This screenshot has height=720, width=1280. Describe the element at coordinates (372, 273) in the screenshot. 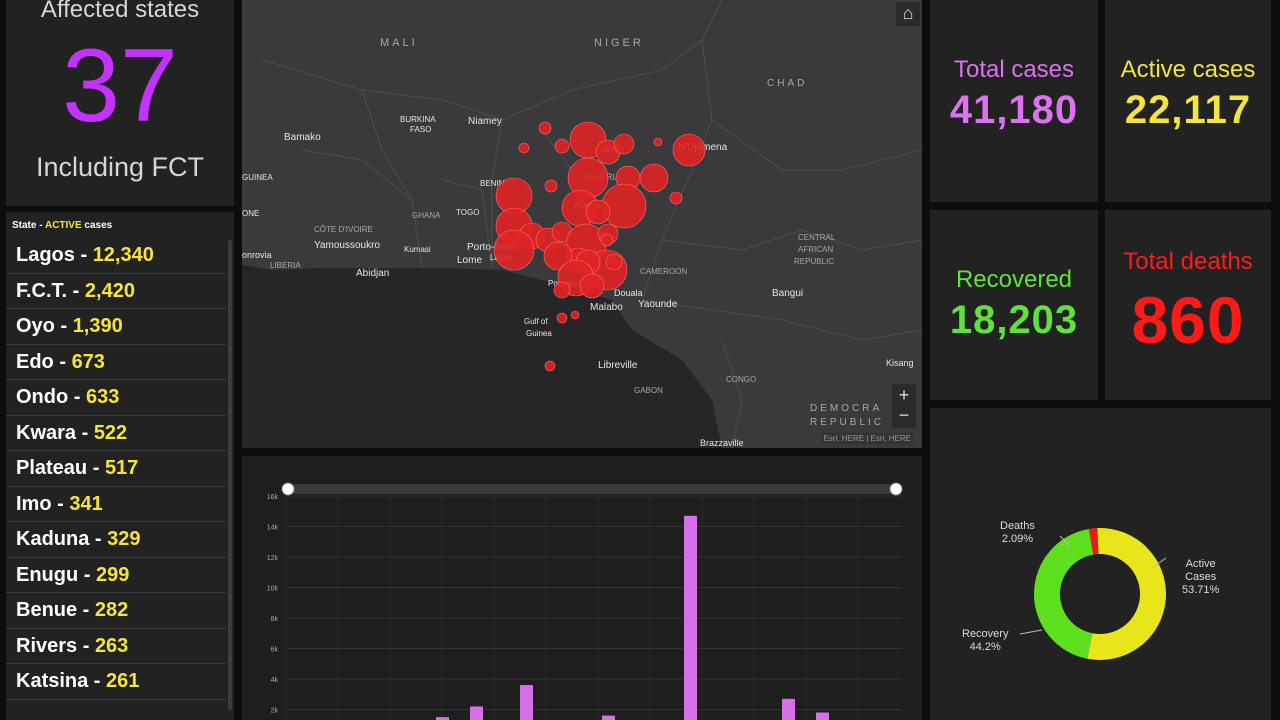

I see `map-label: Abidjan` at that location.